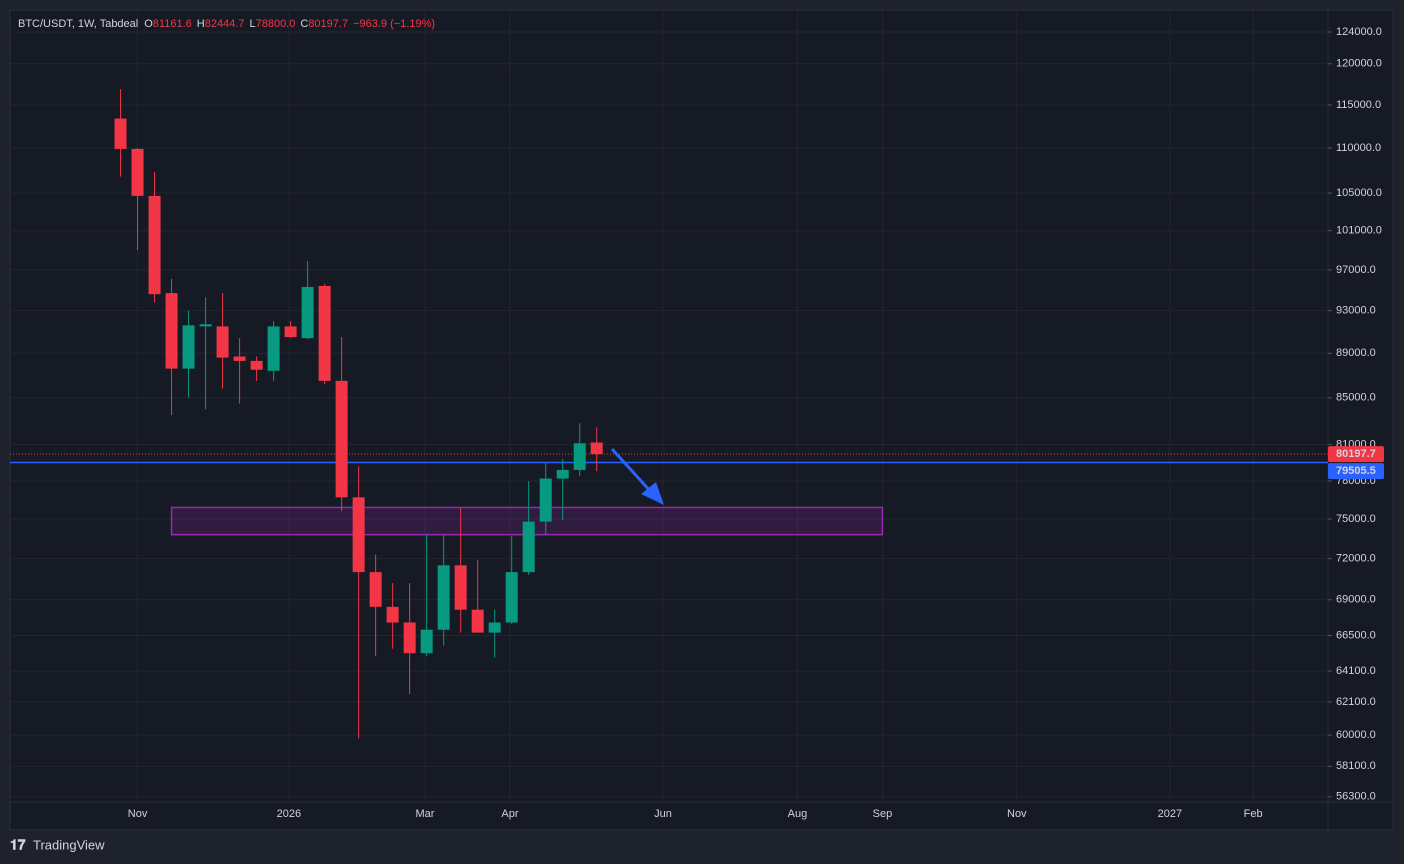 The image size is (1404, 864). What do you see at coordinates (1356, 311) in the screenshot?
I see `y-tick-label: 93000.0` at bounding box center [1356, 311].